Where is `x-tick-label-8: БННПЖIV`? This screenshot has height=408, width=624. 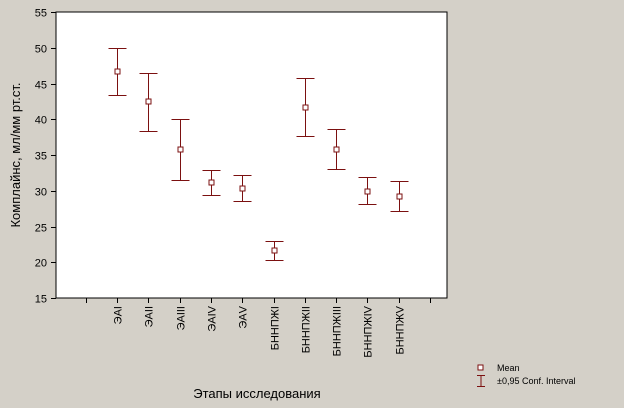 x-tick-label-8: БННПЖIV is located at coordinates (369, 331).